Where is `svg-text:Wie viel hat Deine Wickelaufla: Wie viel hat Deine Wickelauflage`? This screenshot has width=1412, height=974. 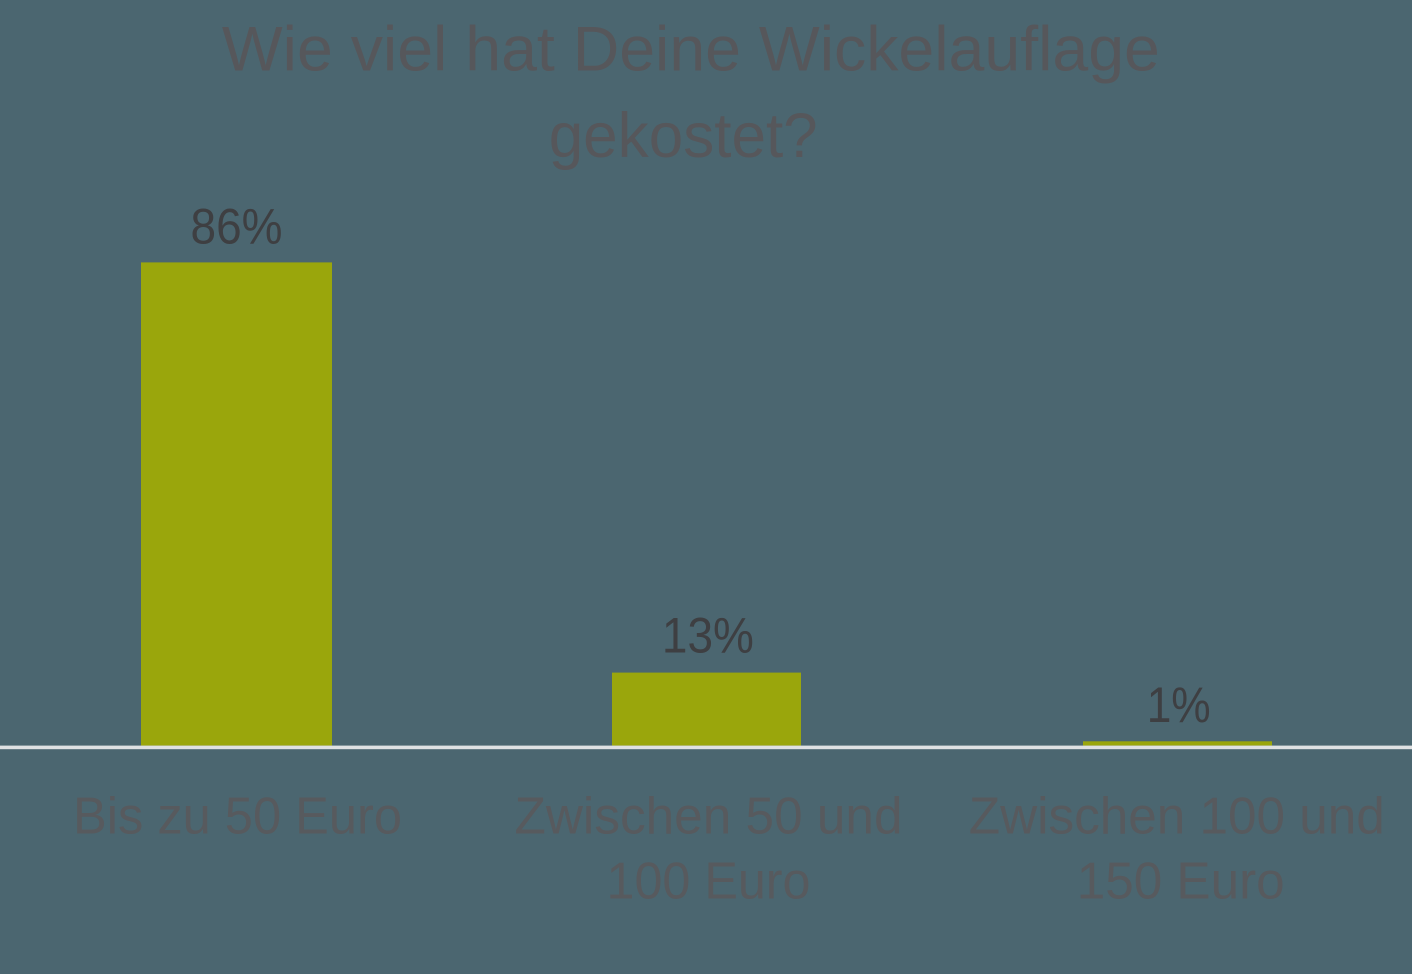
svg-text:Wie viel hat Deine Wickelaufla: Wie viel hat Deine Wickelauflage is located at coordinates (691, 49).